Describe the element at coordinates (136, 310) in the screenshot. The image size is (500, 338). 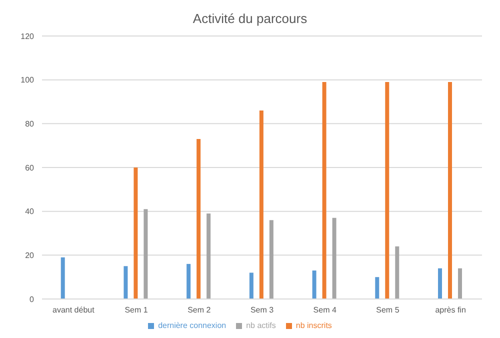
I see `x-tick-label: Sem 1` at that location.